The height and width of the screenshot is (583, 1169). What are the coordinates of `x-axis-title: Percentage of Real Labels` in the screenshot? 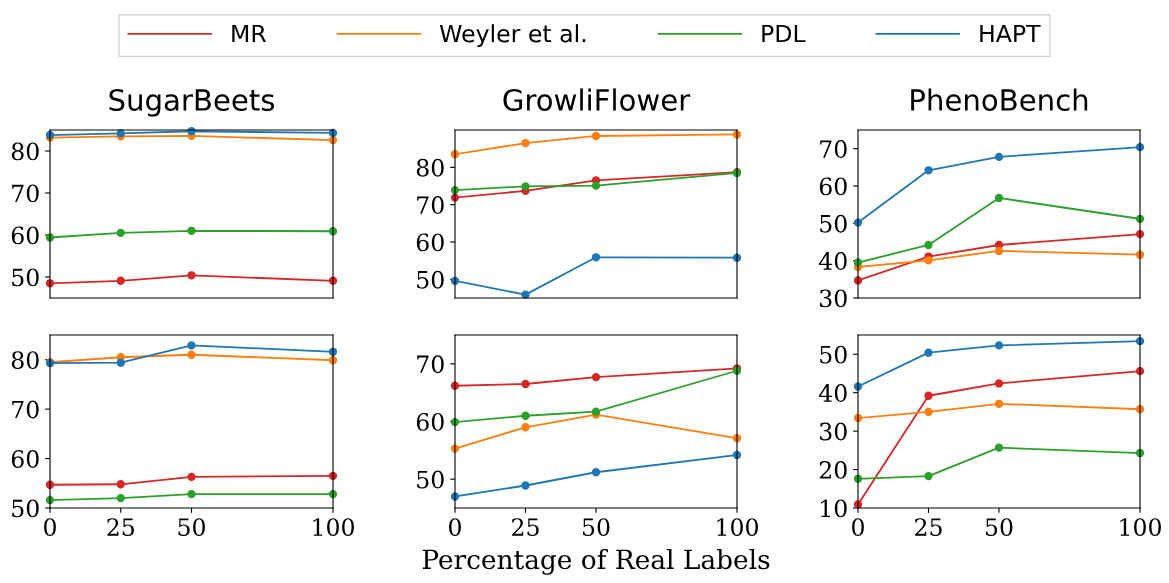 It's located at (596, 561).